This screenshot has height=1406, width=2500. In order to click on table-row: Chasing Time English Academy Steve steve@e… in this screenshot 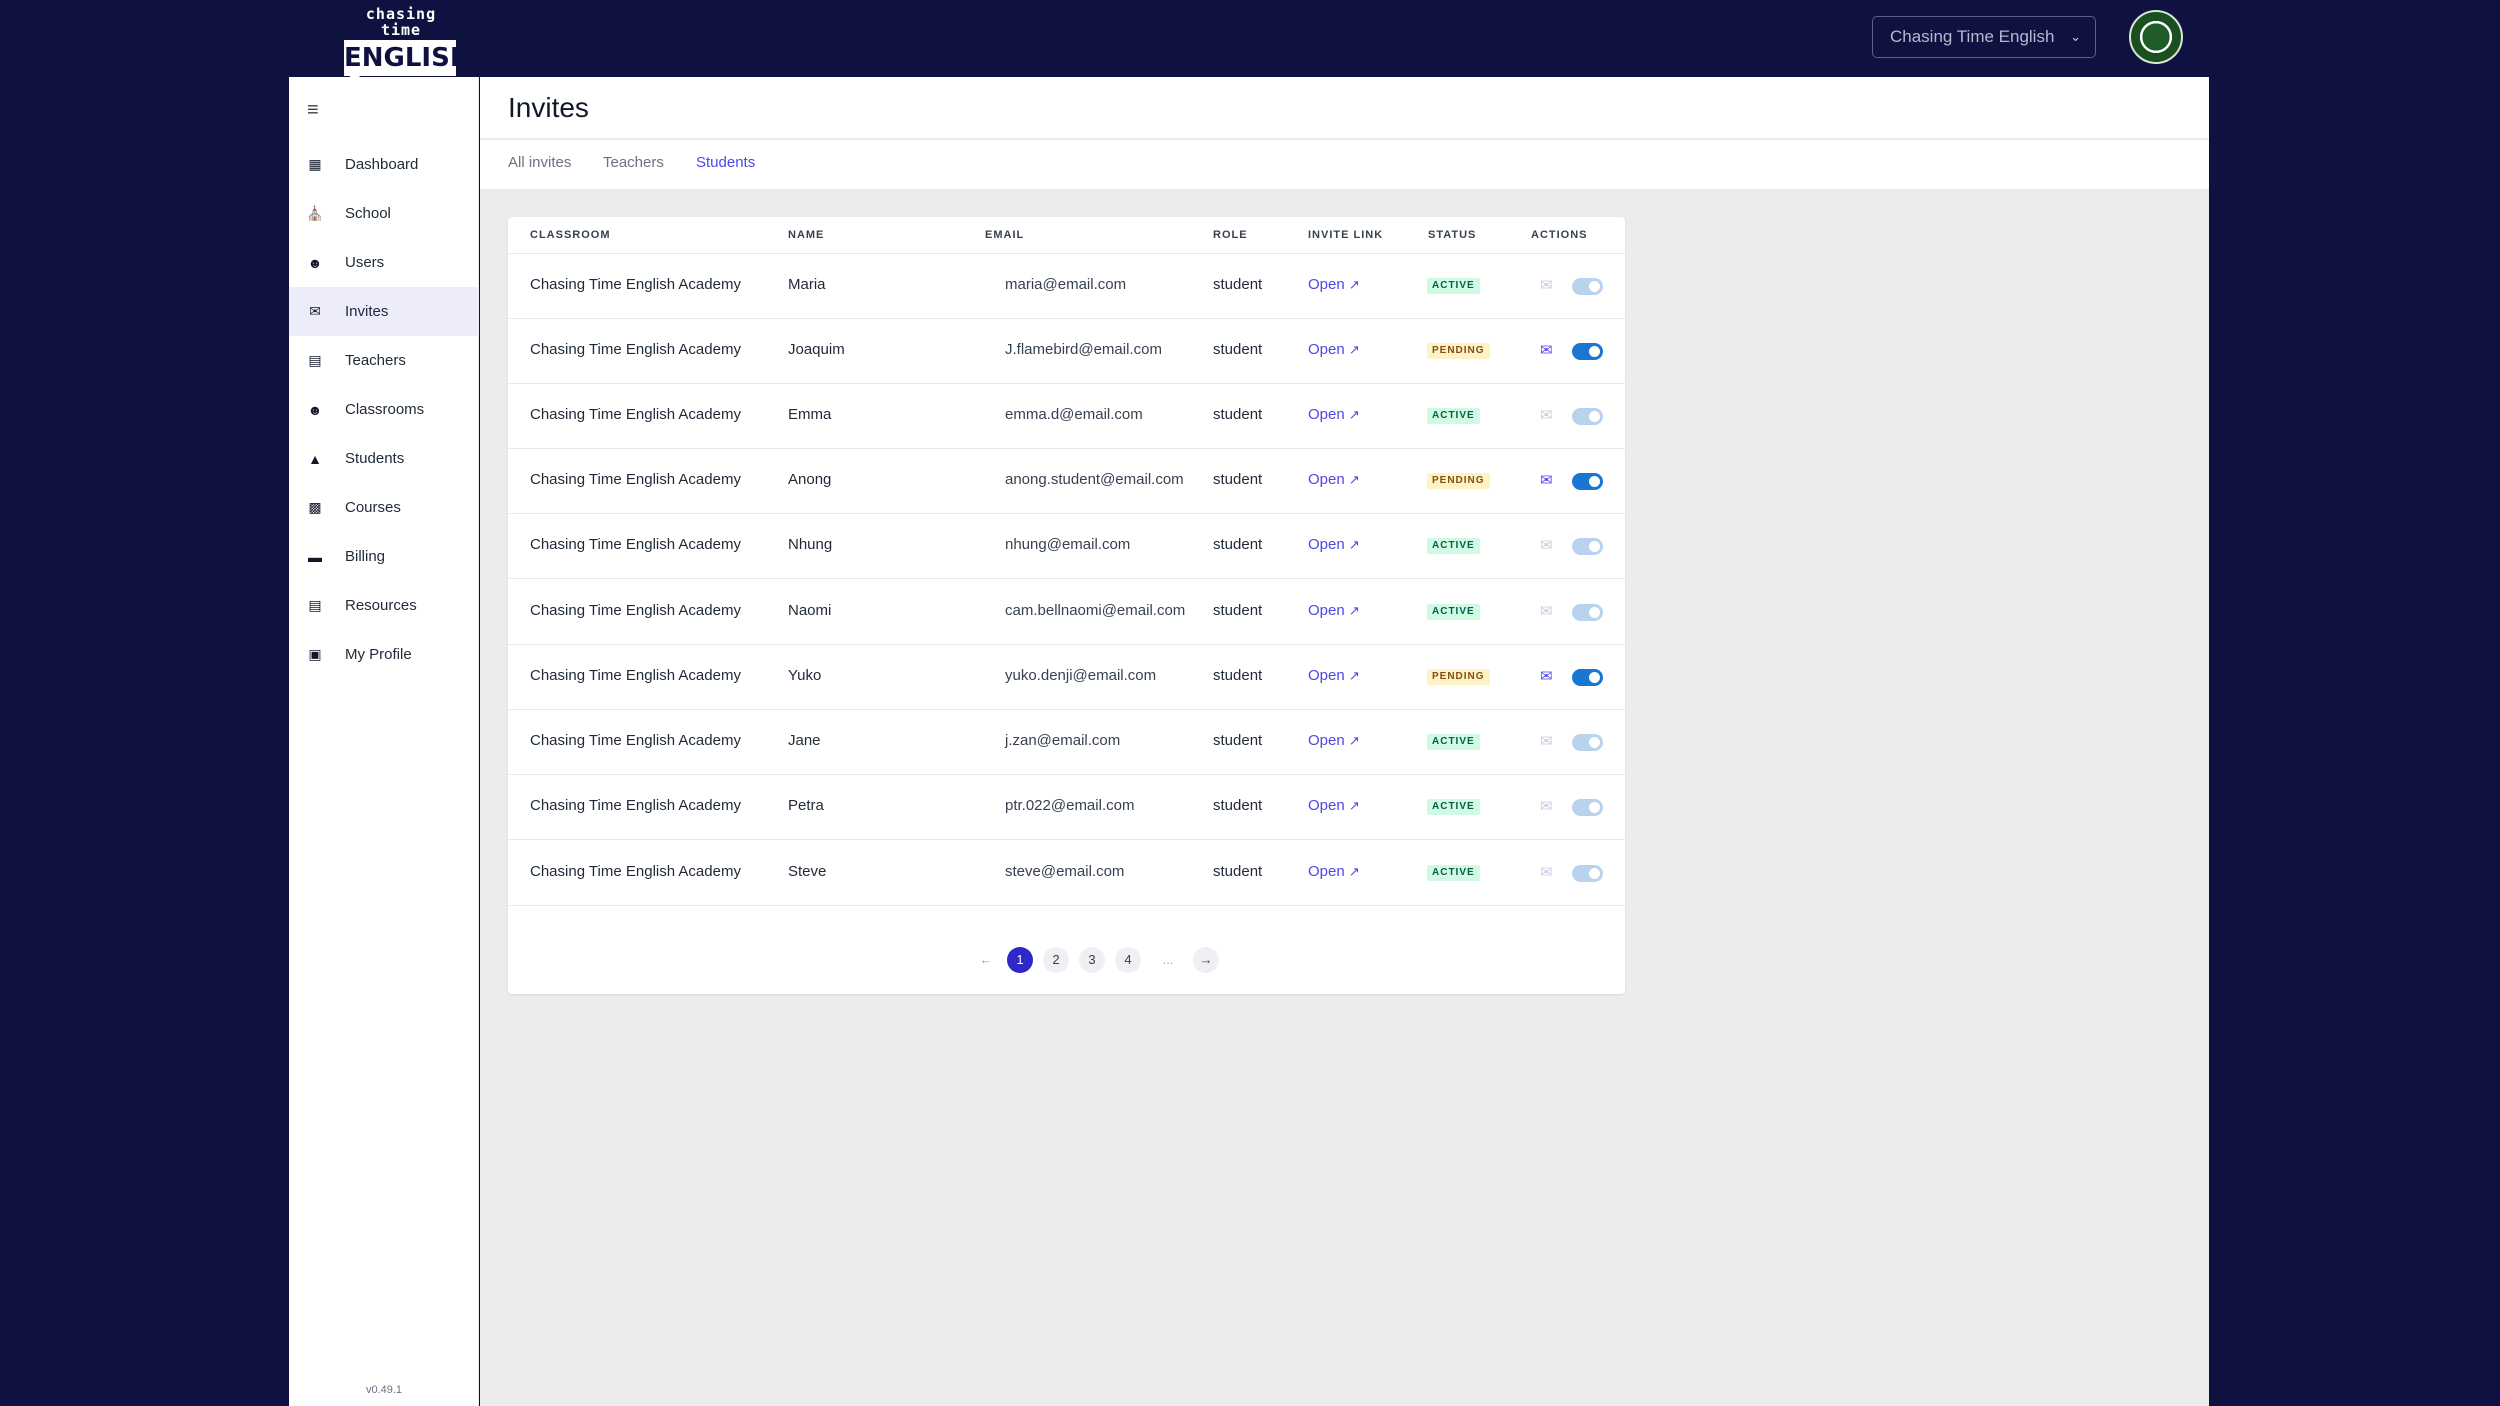, I will do `click(1066, 873)`.